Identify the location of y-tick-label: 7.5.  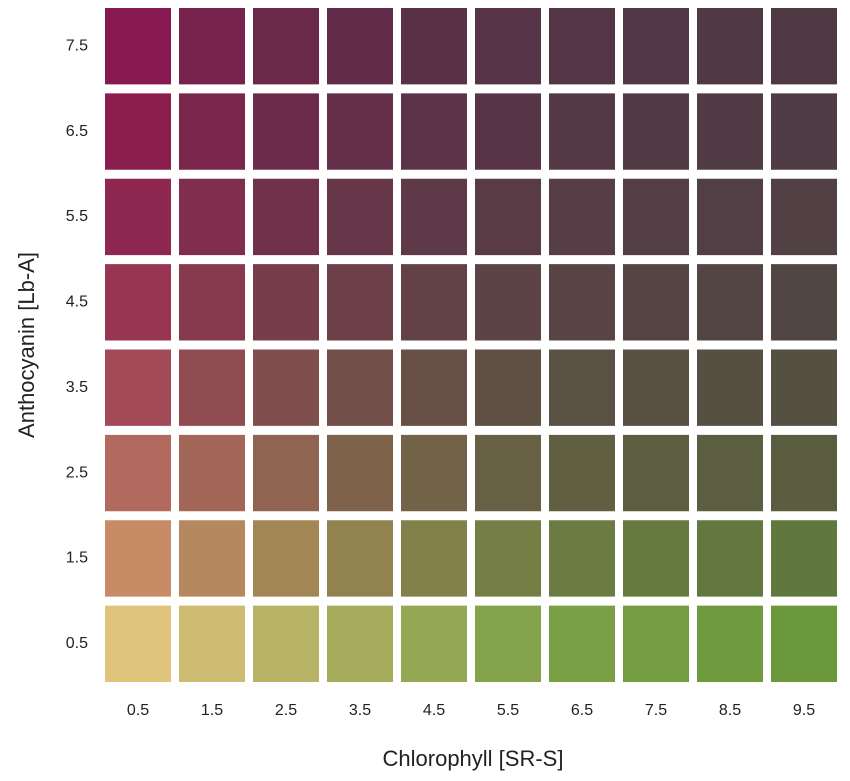
(77, 45).